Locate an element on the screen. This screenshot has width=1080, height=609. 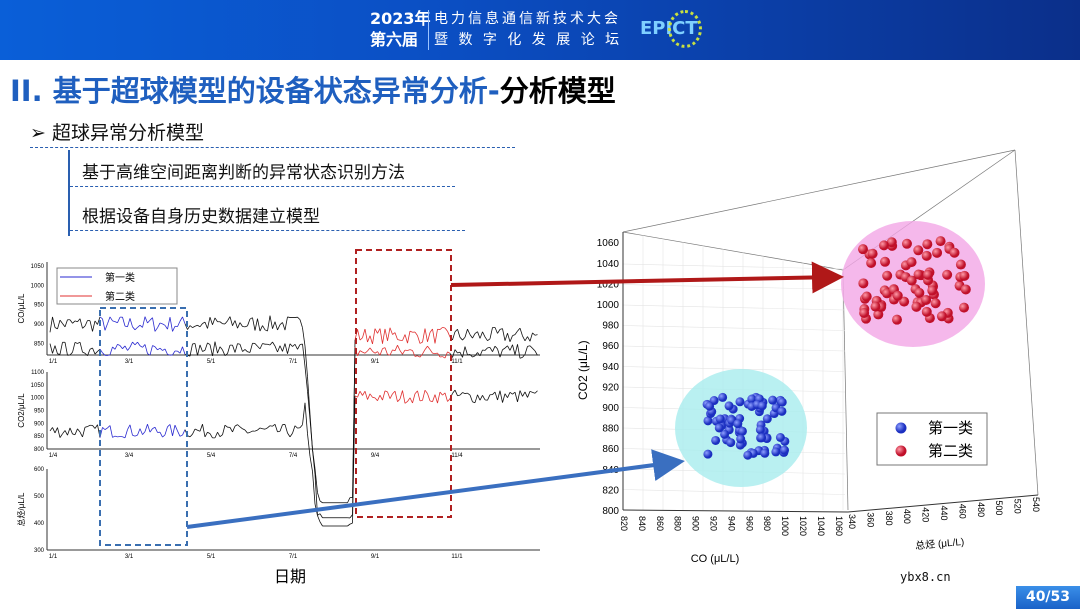
x-axis-label: 日期 is located at coordinates (290, 577).